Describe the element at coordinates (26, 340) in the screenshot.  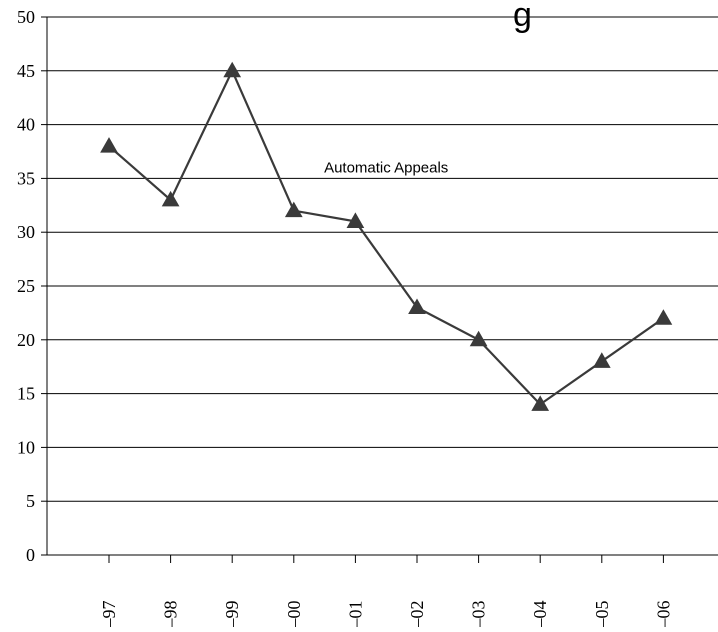
I see `y-tick-label-20: 20` at that location.